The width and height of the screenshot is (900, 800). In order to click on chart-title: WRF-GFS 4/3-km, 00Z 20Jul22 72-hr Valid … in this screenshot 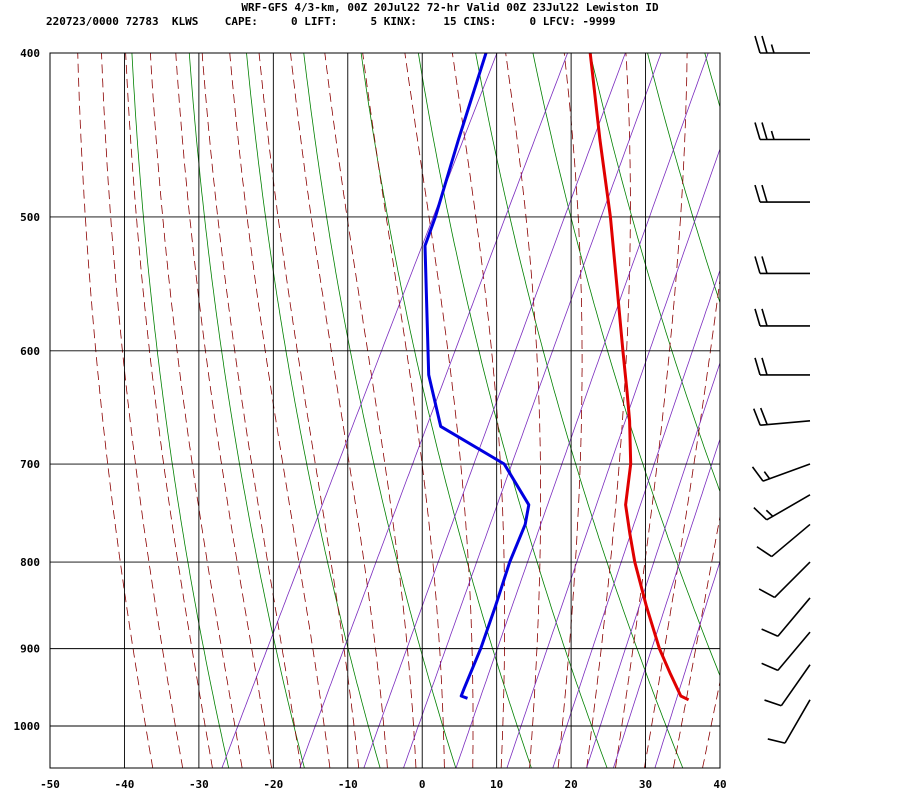, I will do `click(450, 7)`.